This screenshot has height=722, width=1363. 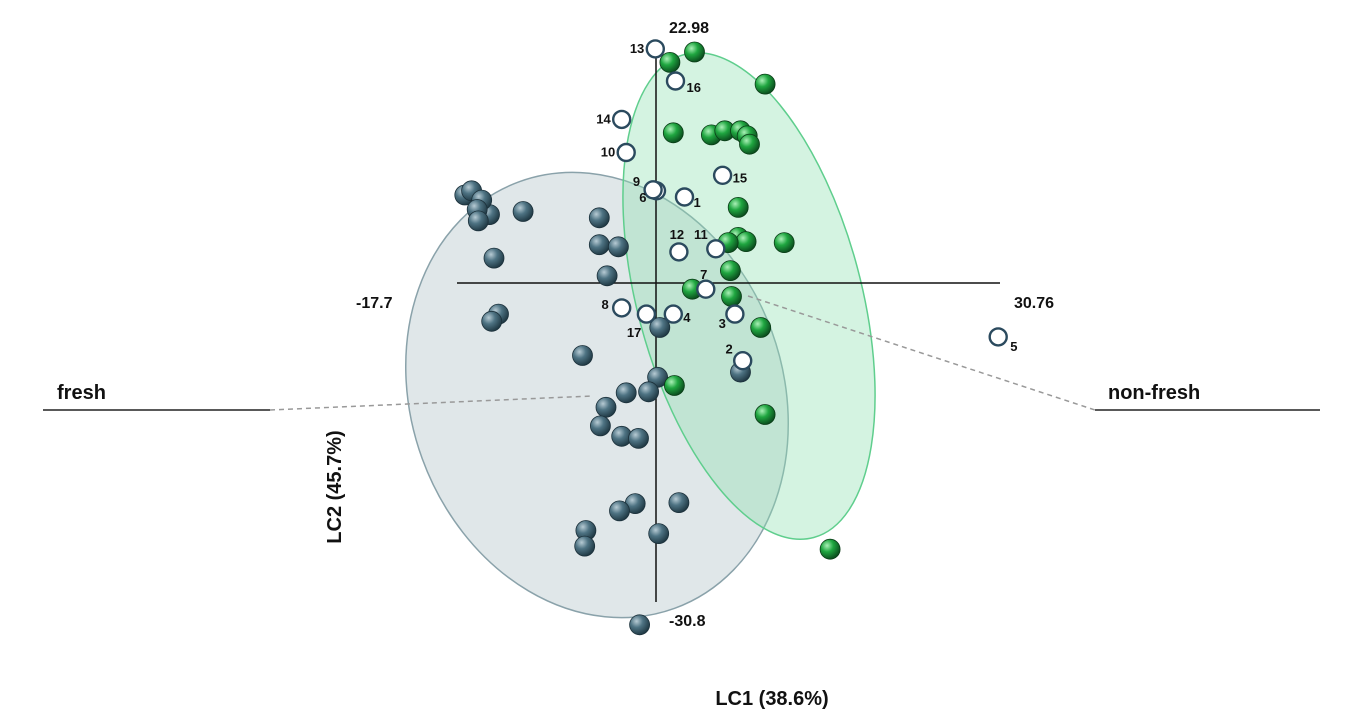 I want to click on y-min-tick: -30.8, so click(x=687, y=621).